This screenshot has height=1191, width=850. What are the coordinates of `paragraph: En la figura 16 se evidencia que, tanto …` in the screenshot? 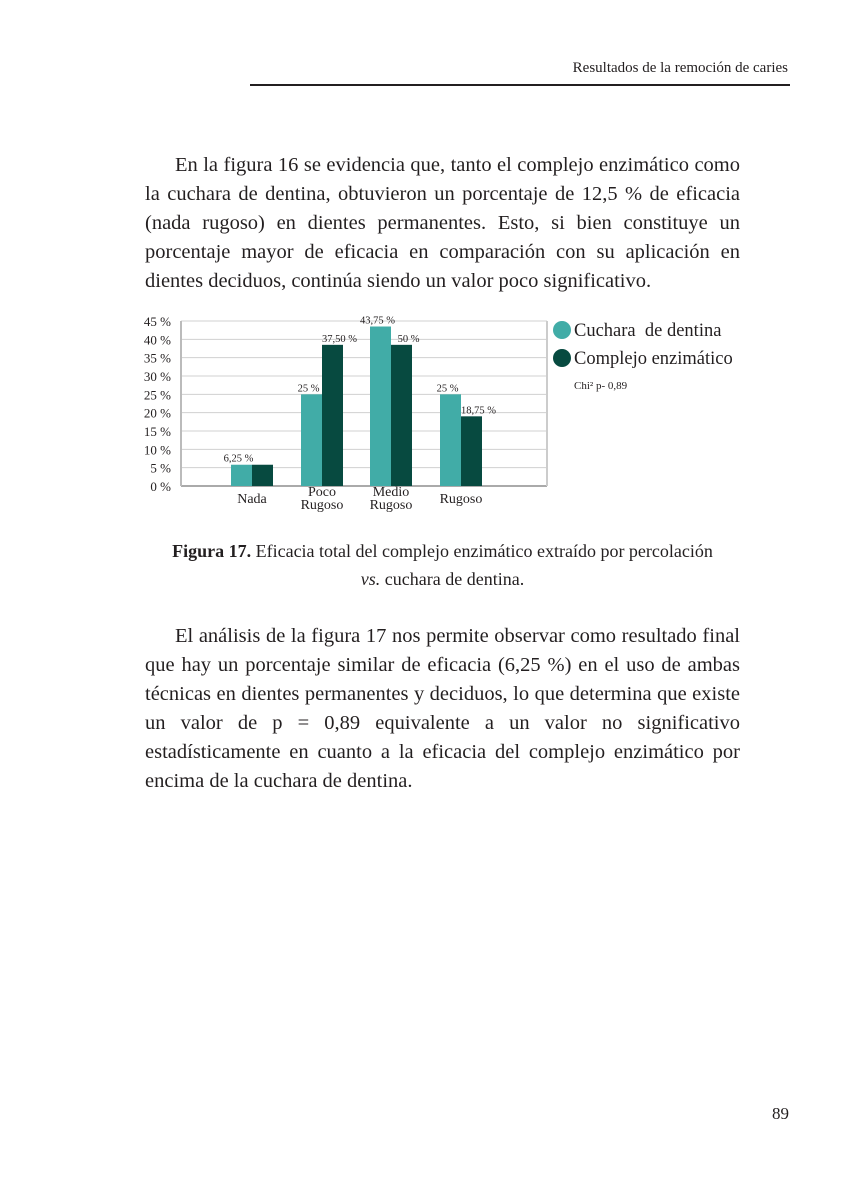 It's located at (442, 223).